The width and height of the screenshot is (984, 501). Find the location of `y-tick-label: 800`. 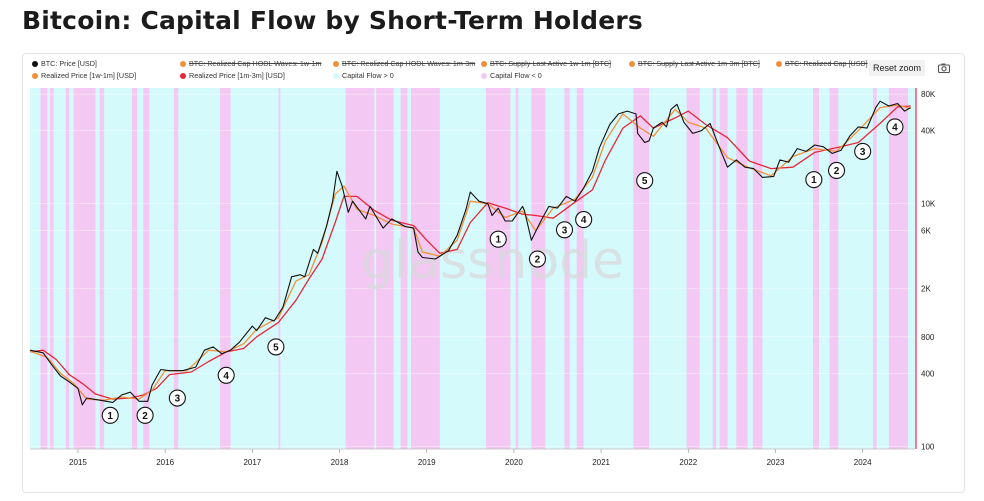

y-tick-label: 800 is located at coordinates (928, 337).